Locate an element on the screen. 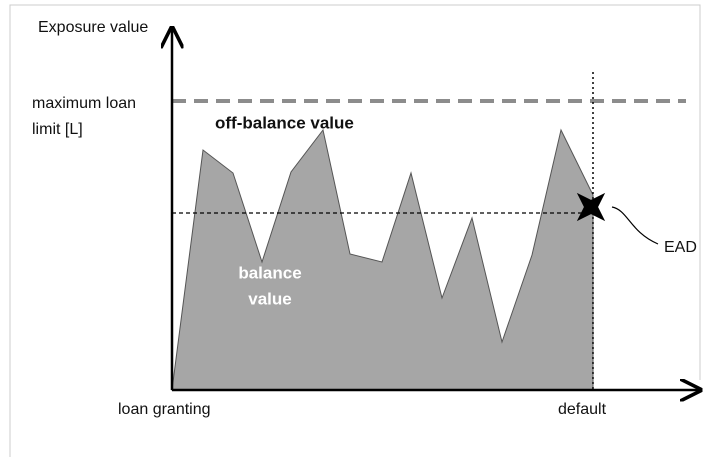 This screenshot has height=457, width=708. ead-pointer is located at coordinates (635, 225).